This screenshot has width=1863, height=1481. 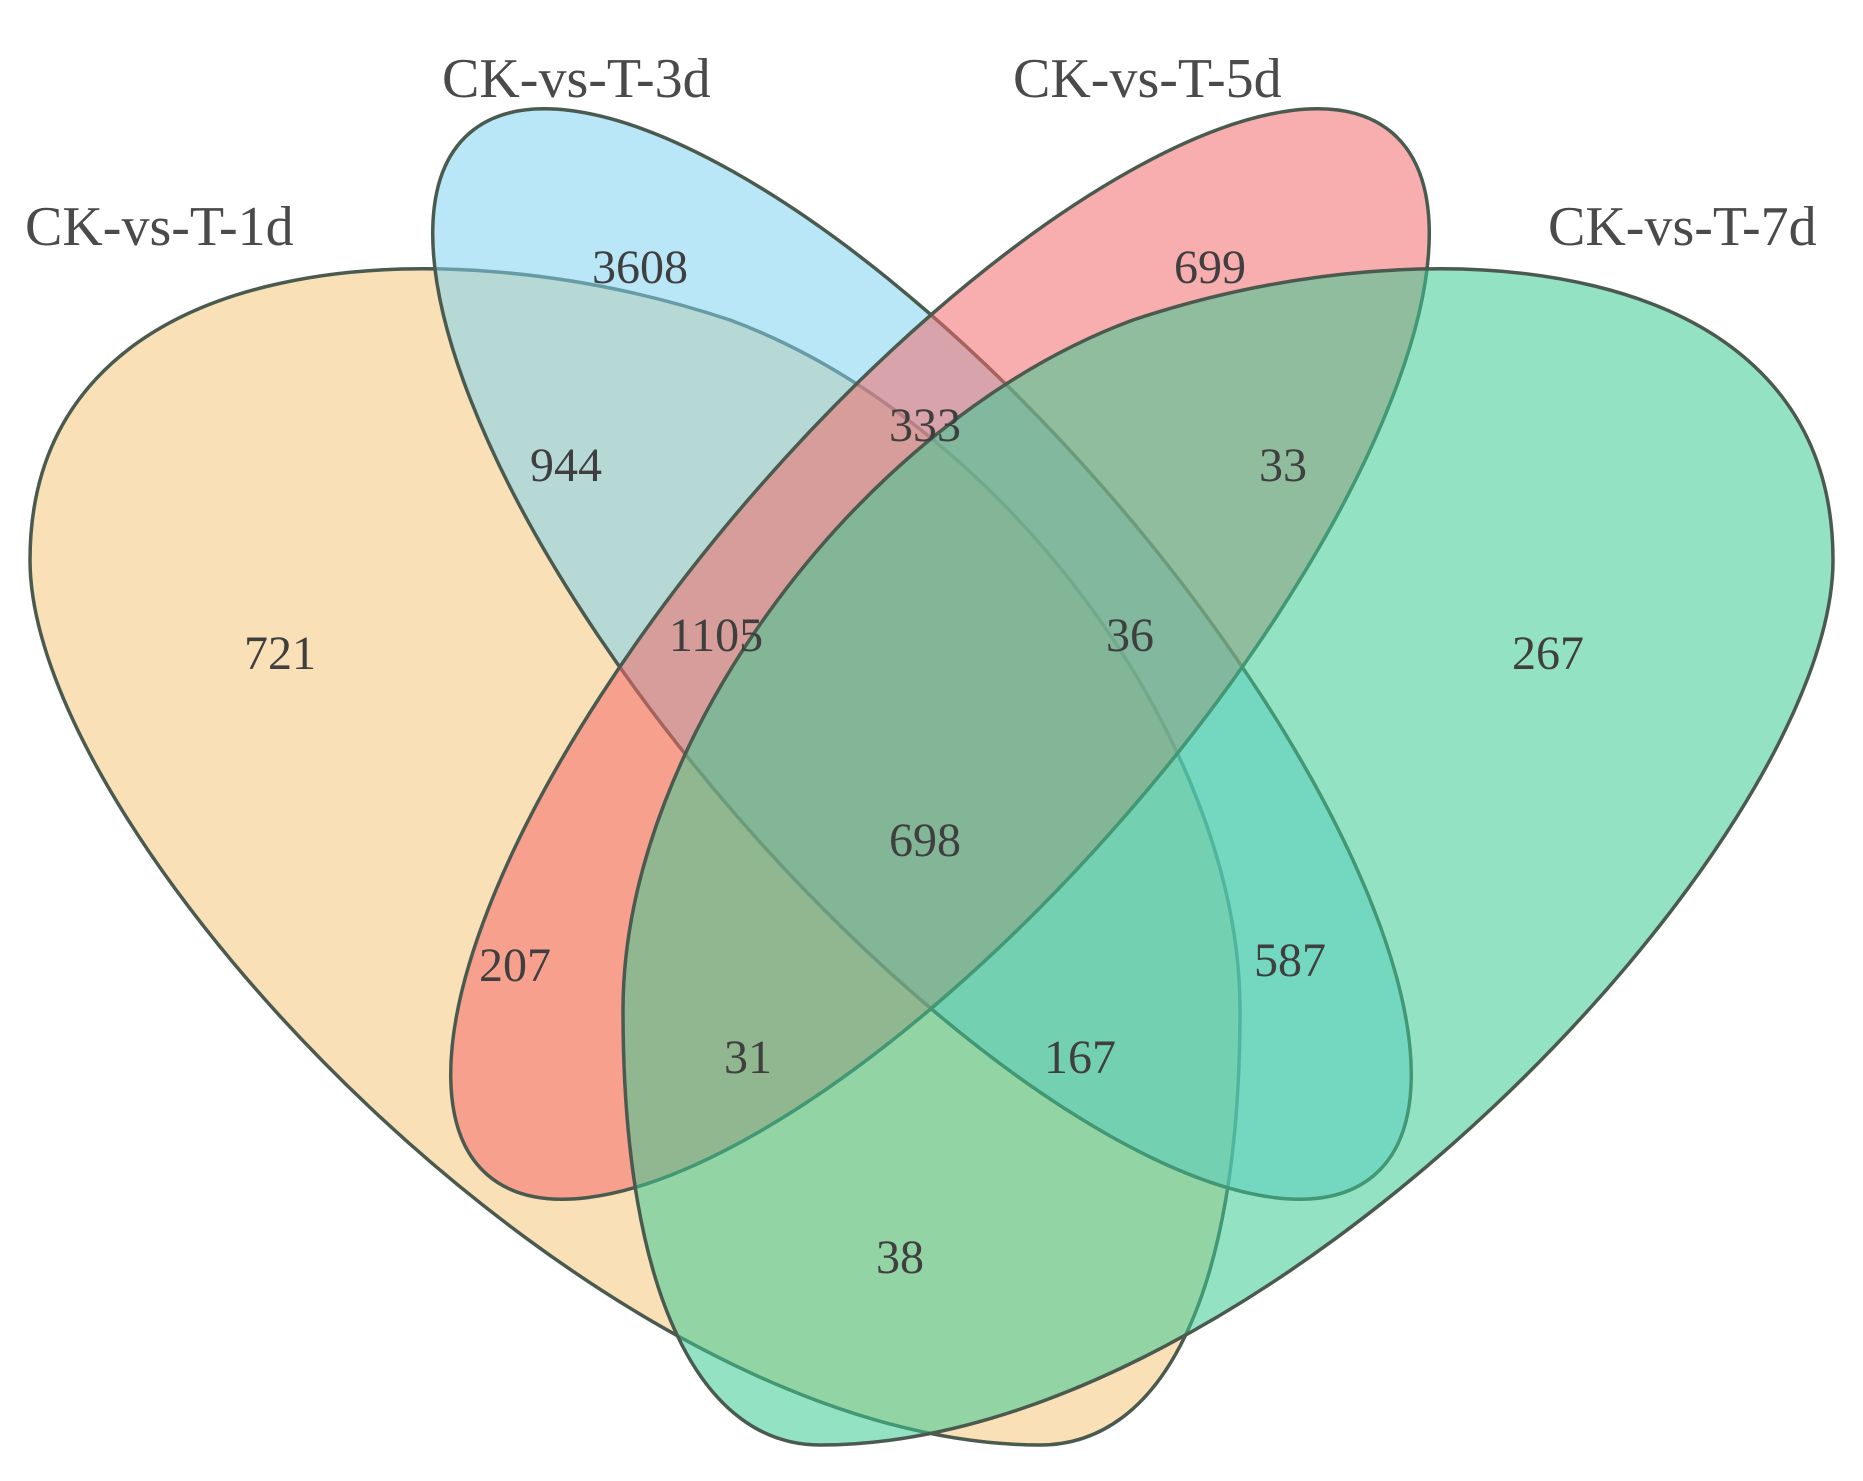 What do you see at coordinates (566, 465) in the screenshot?
I see `region-count-1d-3d: 944` at bounding box center [566, 465].